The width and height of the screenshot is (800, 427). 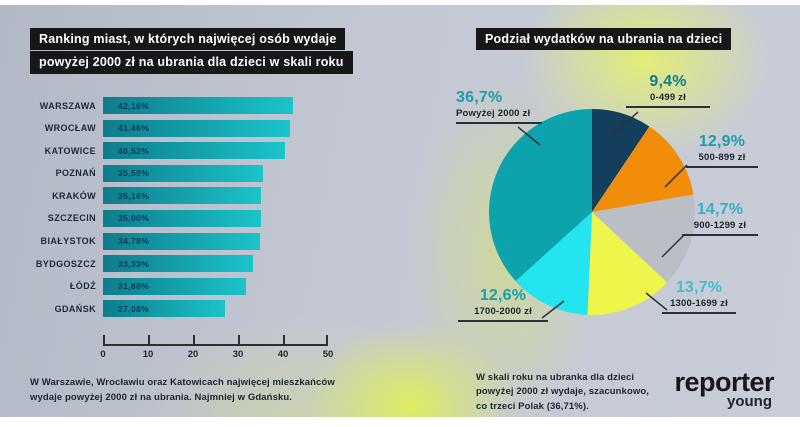 I want to click on bar-row: WROCŁAW 41,46%, so click(x=200, y=128).